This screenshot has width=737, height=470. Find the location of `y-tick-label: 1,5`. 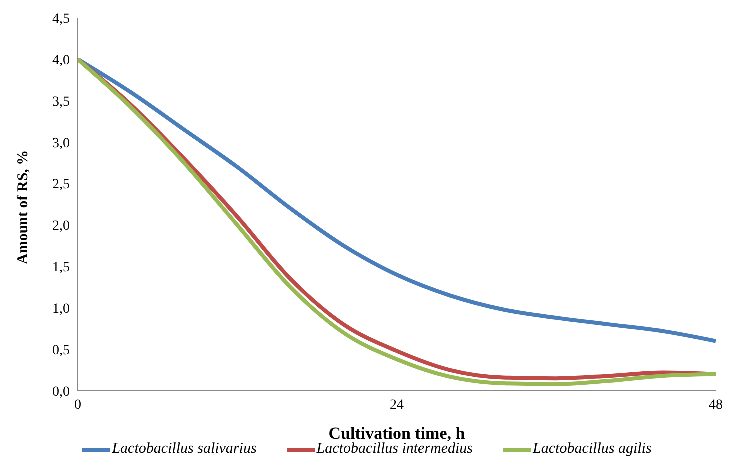

y-tick-label: 1,5 is located at coordinates (61, 268).